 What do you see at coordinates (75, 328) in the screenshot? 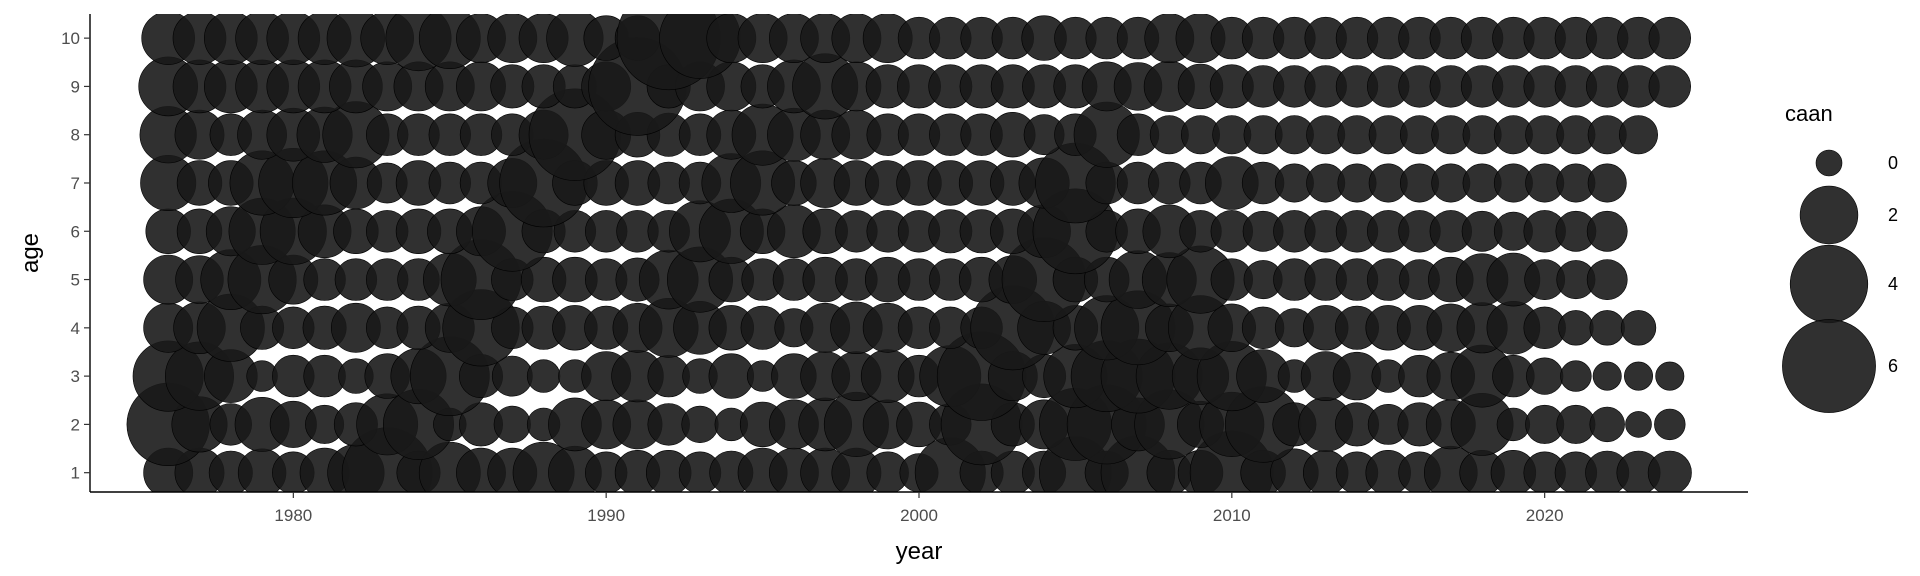
I see `y-tick-label: 4` at bounding box center [75, 328].